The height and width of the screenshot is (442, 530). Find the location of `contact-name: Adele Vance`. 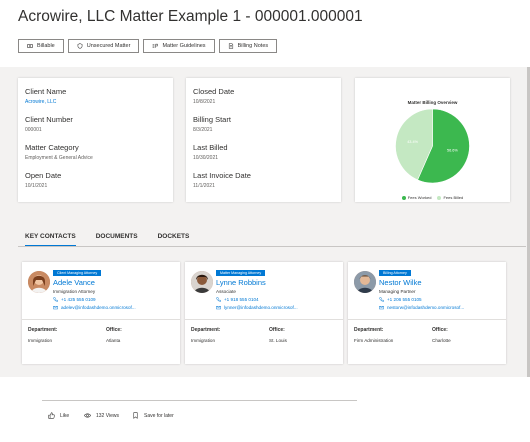

contact-name: Adele Vance is located at coordinates (74, 282).